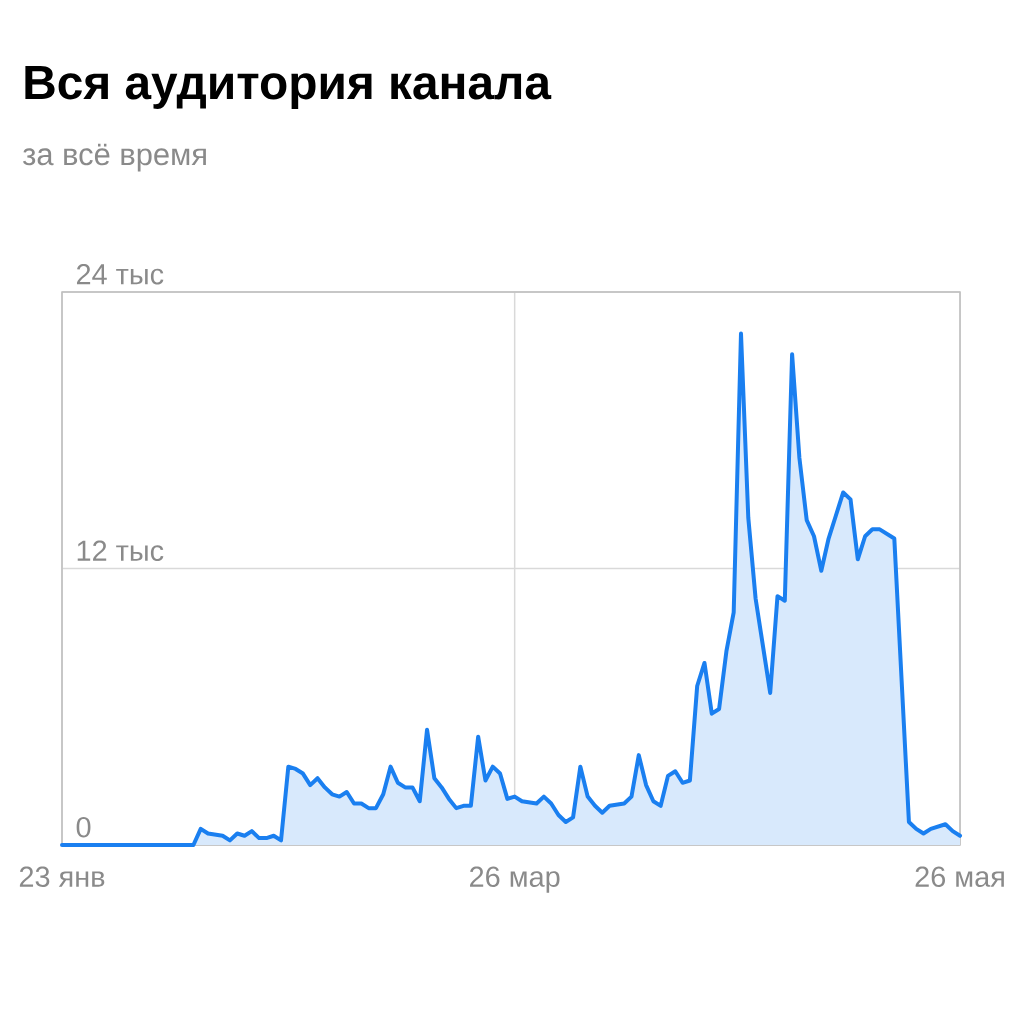 This screenshot has height=1029, width=1029. What do you see at coordinates (288, 87) in the screenshot?
I see `chart-title: Вся аудитория канала` at bounding box center [288, 87].